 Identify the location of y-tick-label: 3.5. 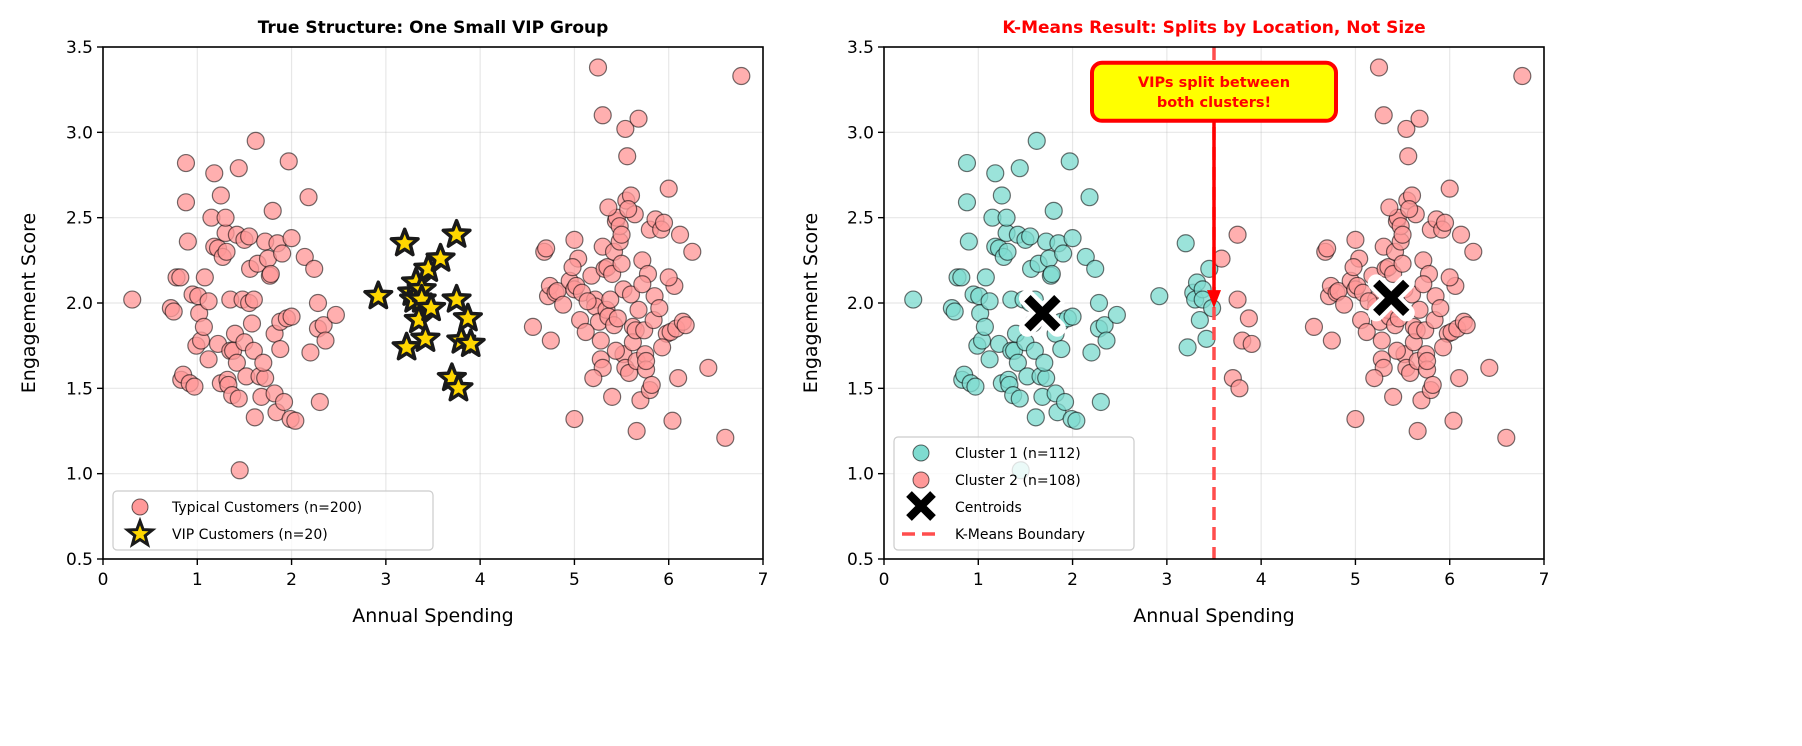
(860, 48).